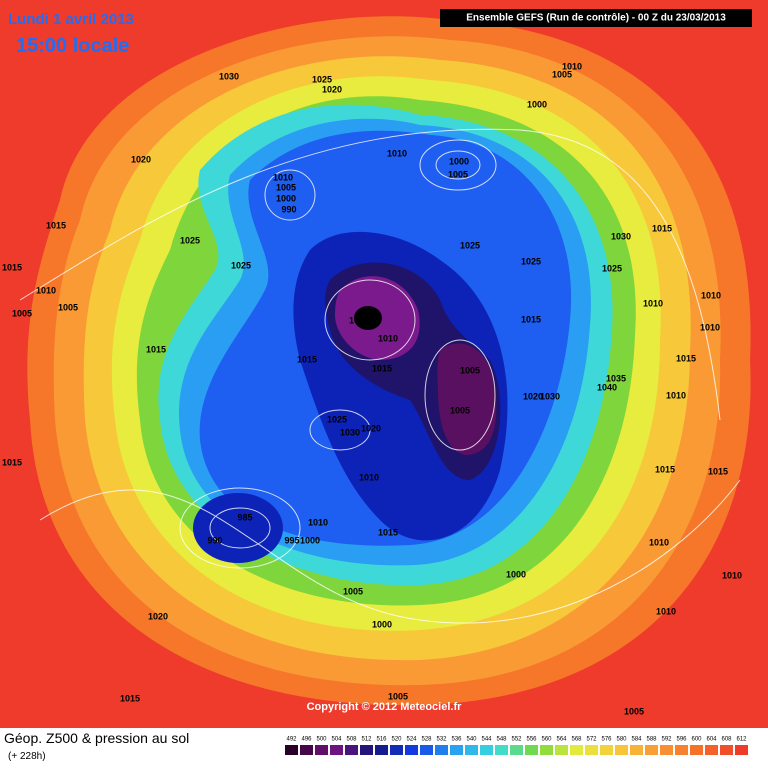 The image size is (768, 768). Describe the element at coordinates (546, 740) in the screenshot. I see `legend-label: 560` at that location.